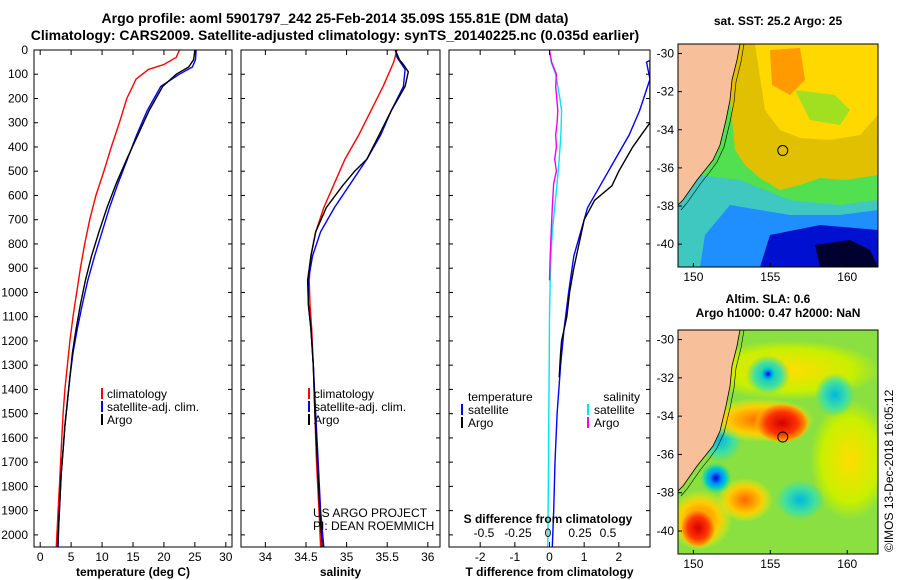 This screenshot has height=580, width=900. I want to click on x-tick-label: -2, so click(480, 557).